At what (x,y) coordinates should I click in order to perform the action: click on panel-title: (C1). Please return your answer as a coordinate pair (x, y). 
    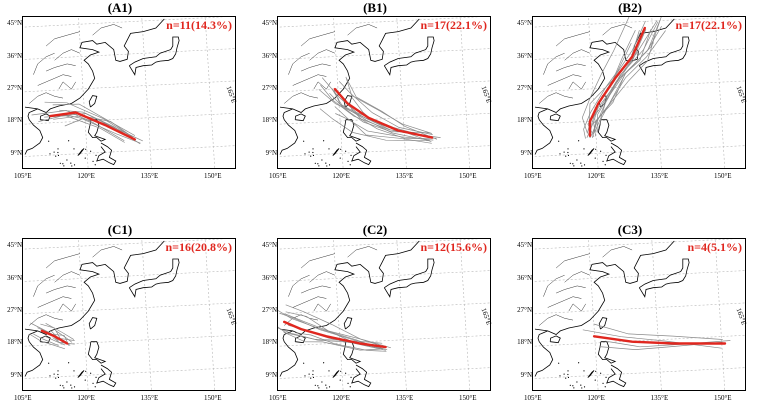
    Looking at the image, I should click on (120, 229).